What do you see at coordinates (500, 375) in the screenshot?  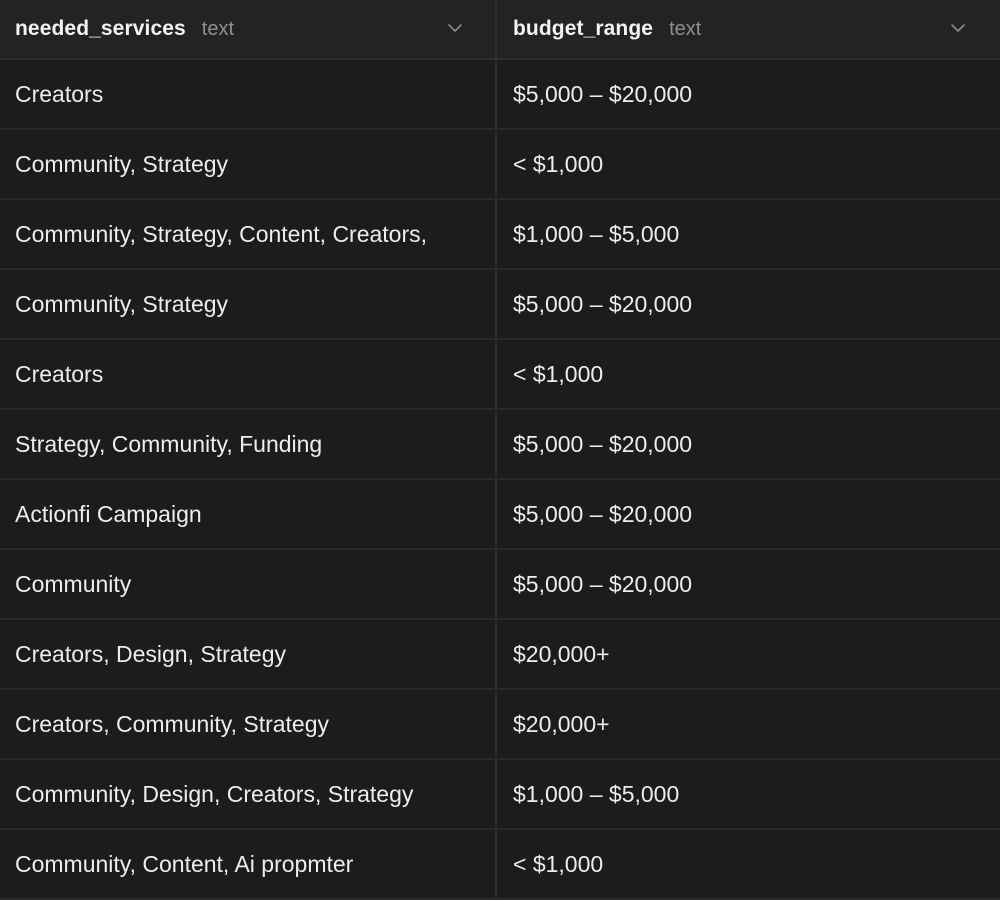 I see `table-row: Creators < $1,000` at bounding box center [500, 375].